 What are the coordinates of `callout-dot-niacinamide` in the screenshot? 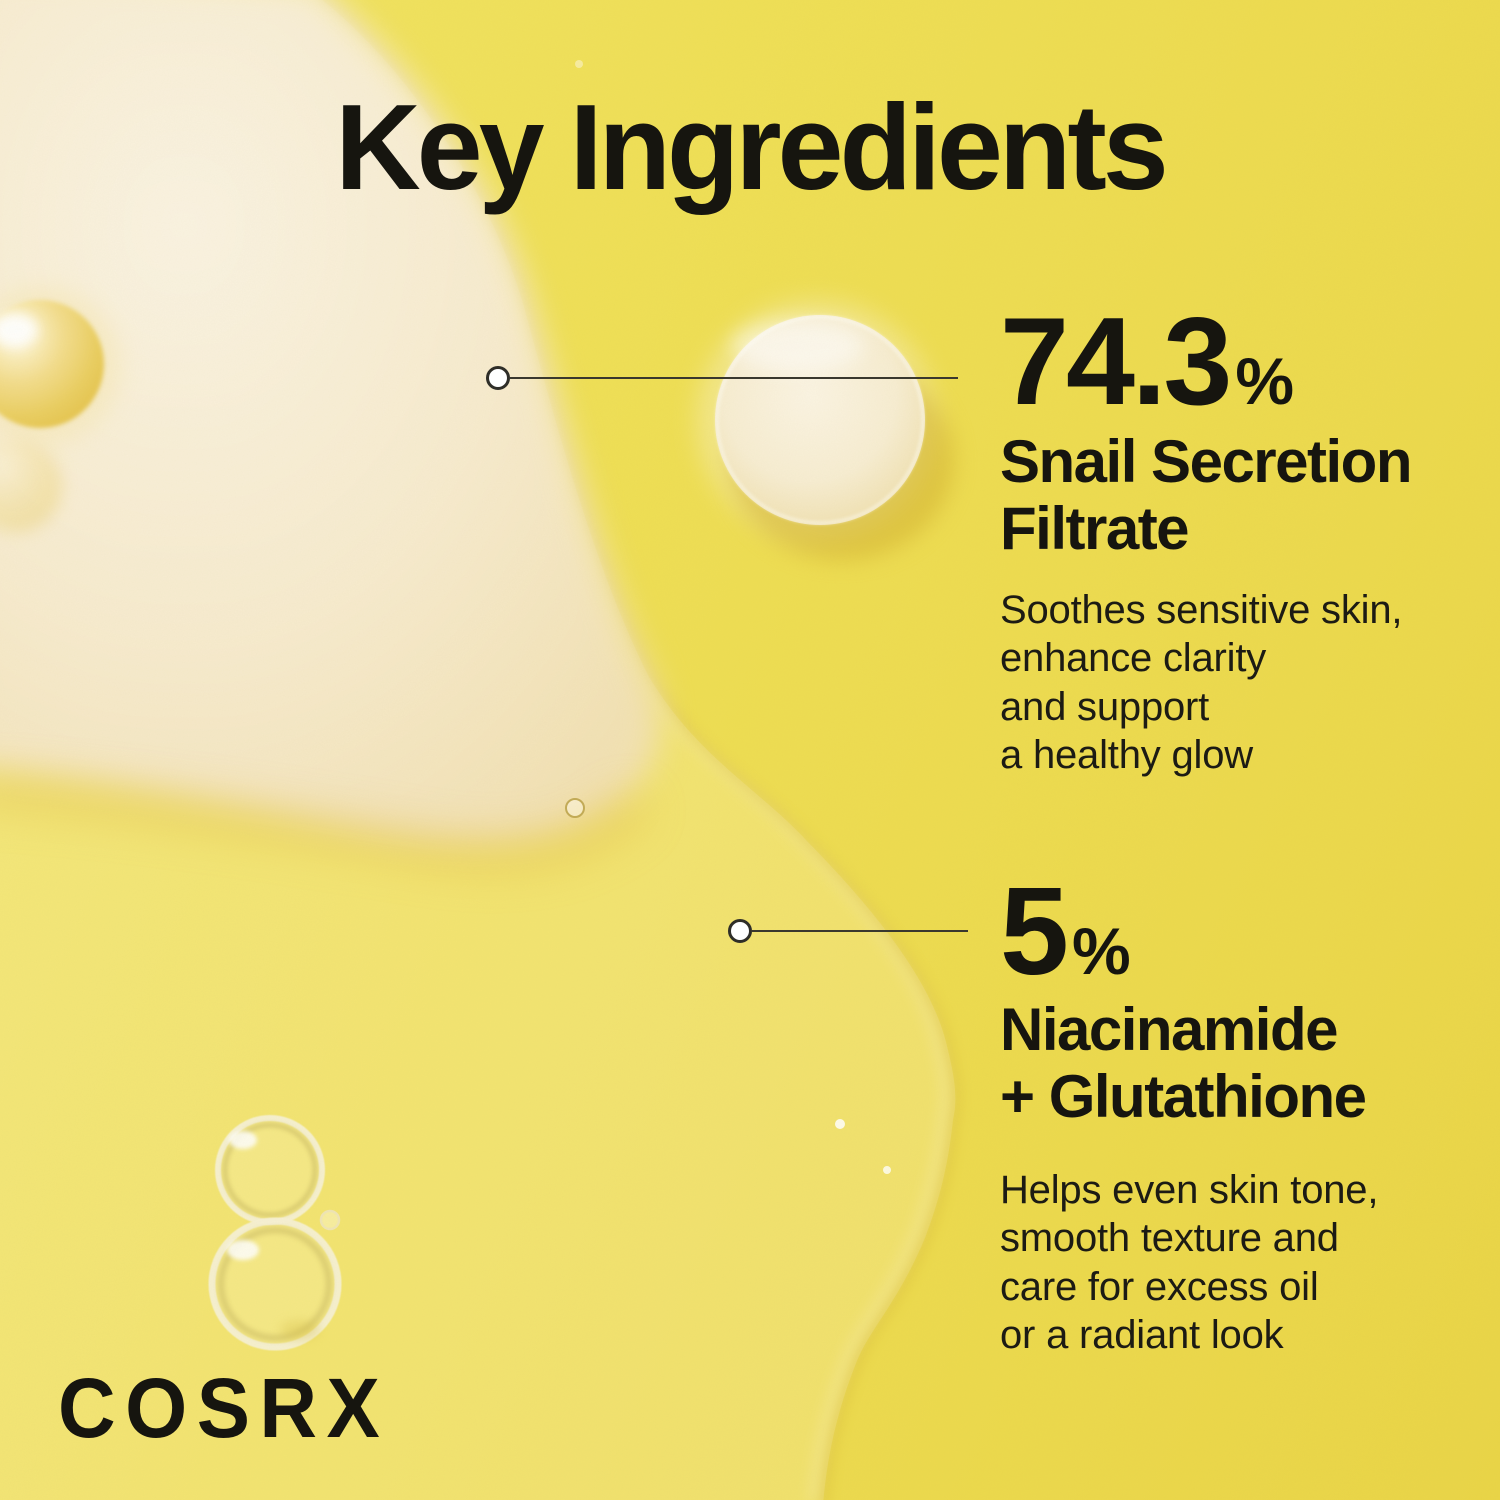 It's located at (740, 931).